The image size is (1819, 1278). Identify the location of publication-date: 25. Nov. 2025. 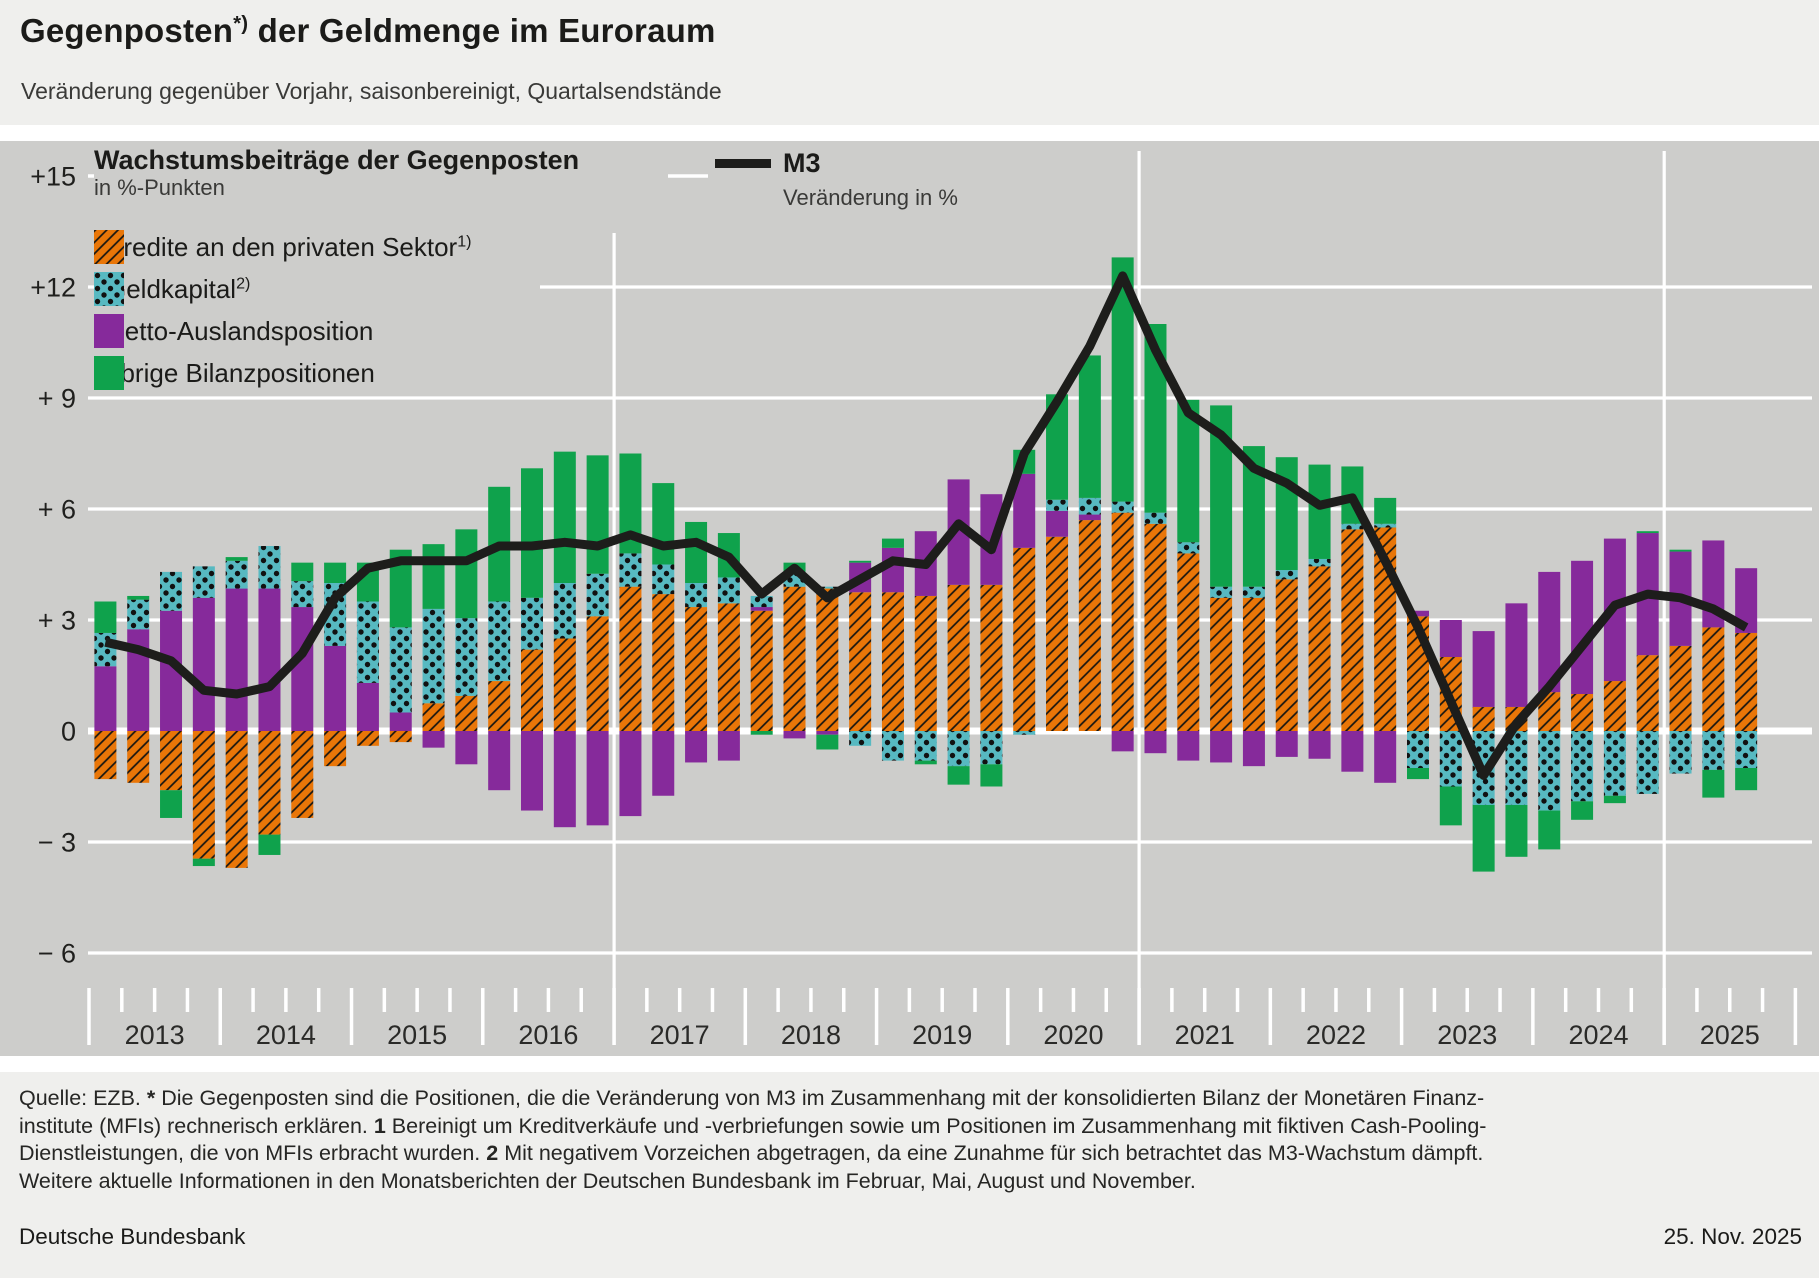
(1732, 1236).